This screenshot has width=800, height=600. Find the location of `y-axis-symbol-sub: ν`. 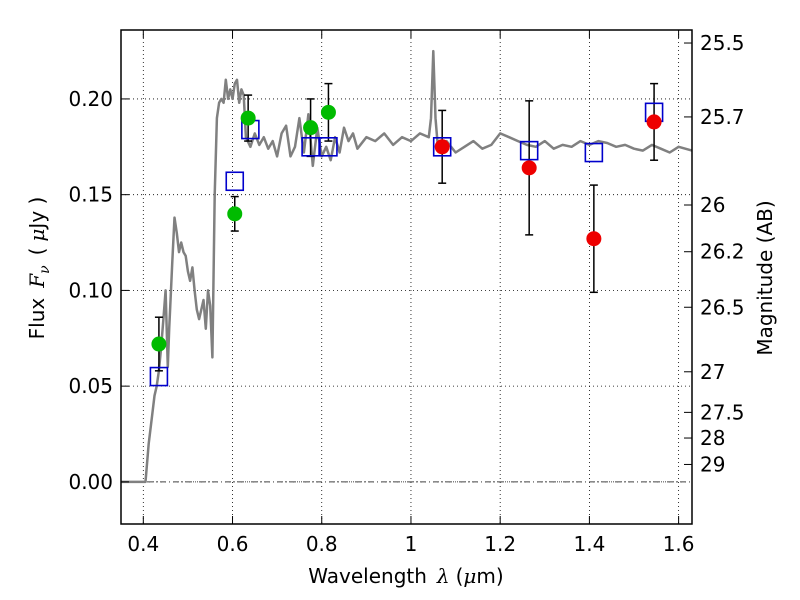

y-axis-symbol-sub: ν is located at coordinates (45, 269).